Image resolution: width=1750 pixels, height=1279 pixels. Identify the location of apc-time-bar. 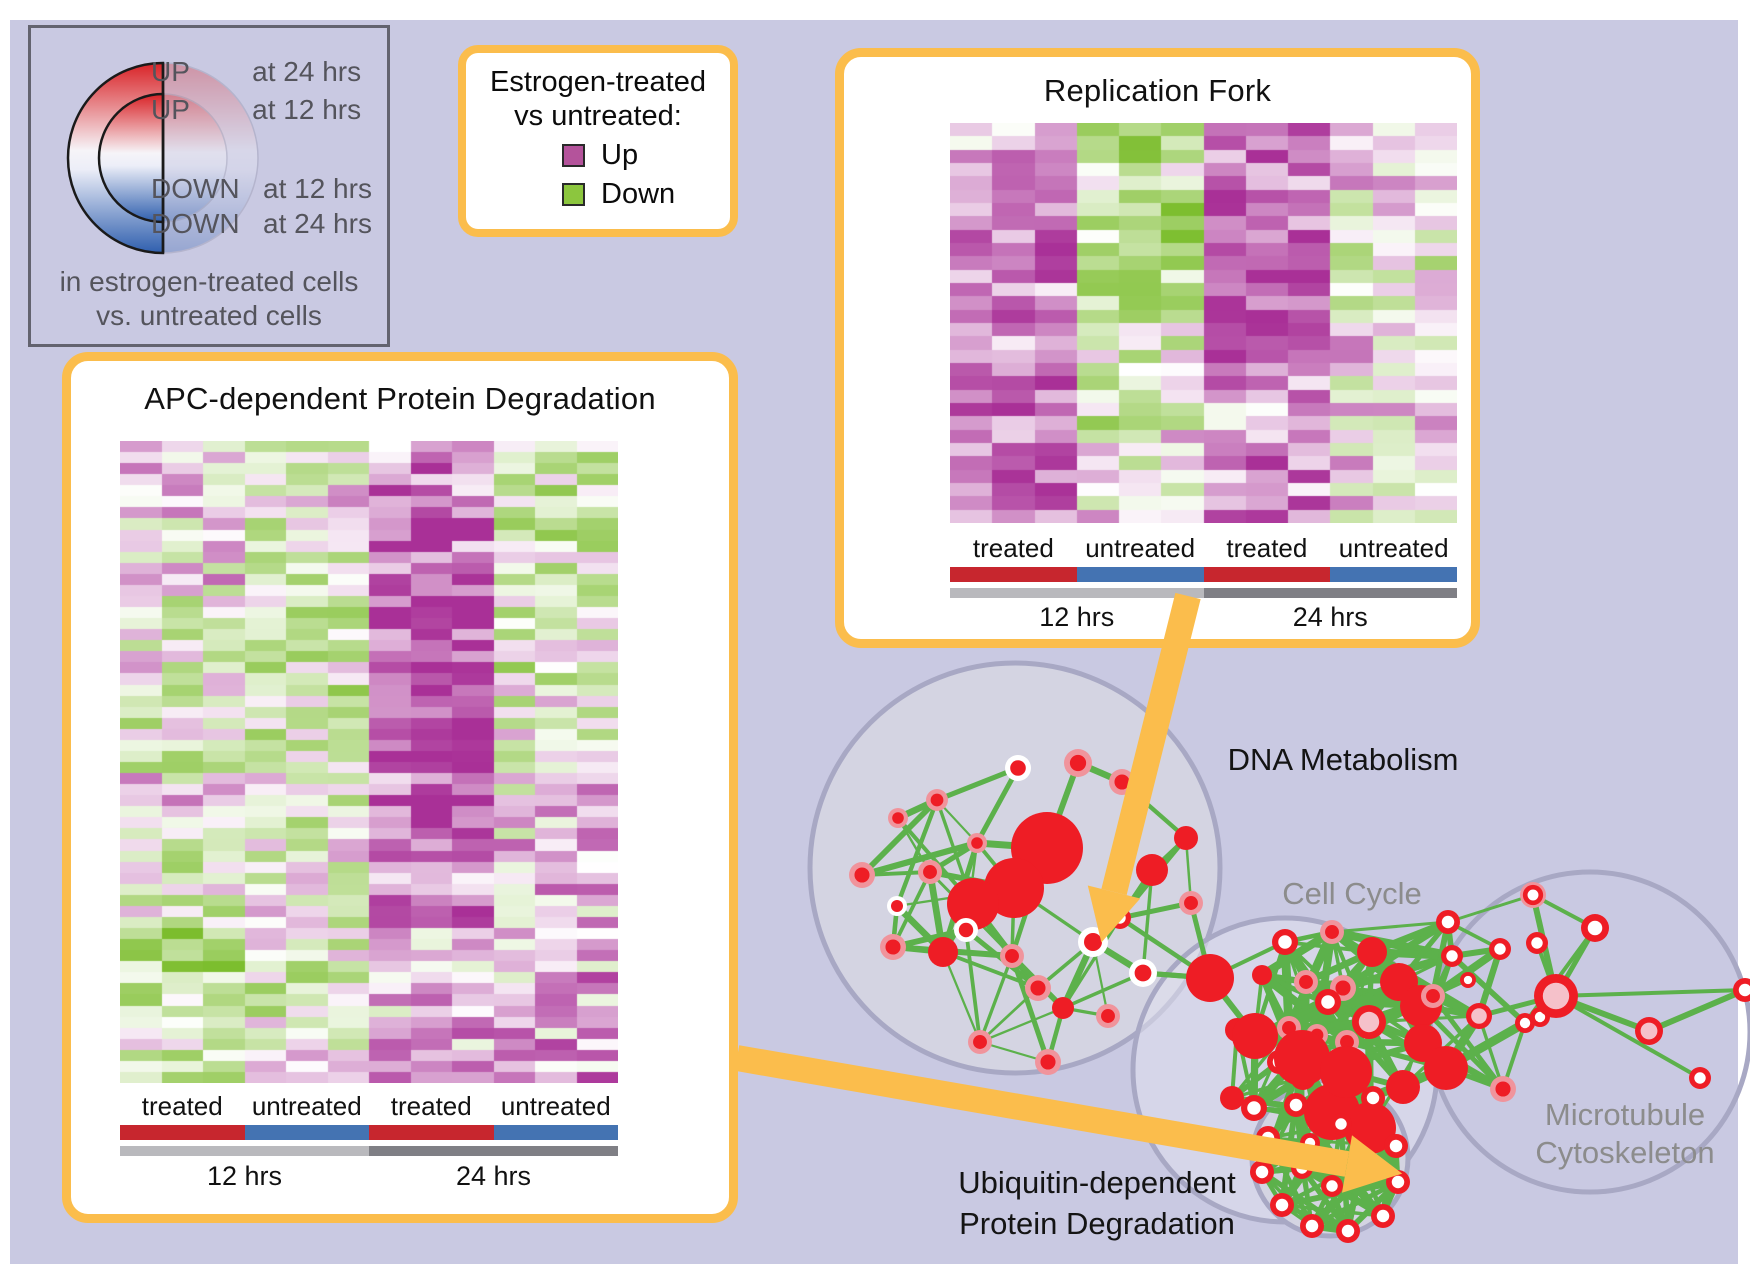
(369, 1151).